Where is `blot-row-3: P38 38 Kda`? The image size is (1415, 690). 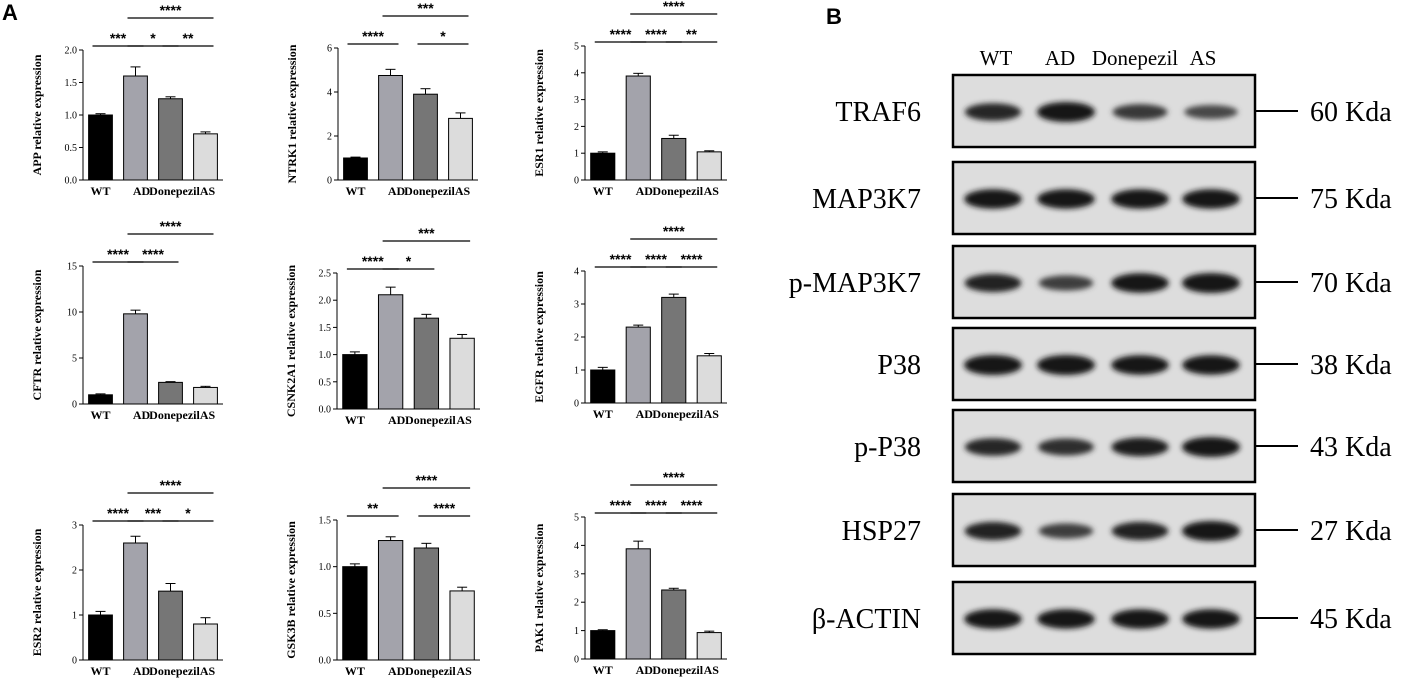 blot-row-3: P38 38 Kda is located at coordinates (1134, 364).